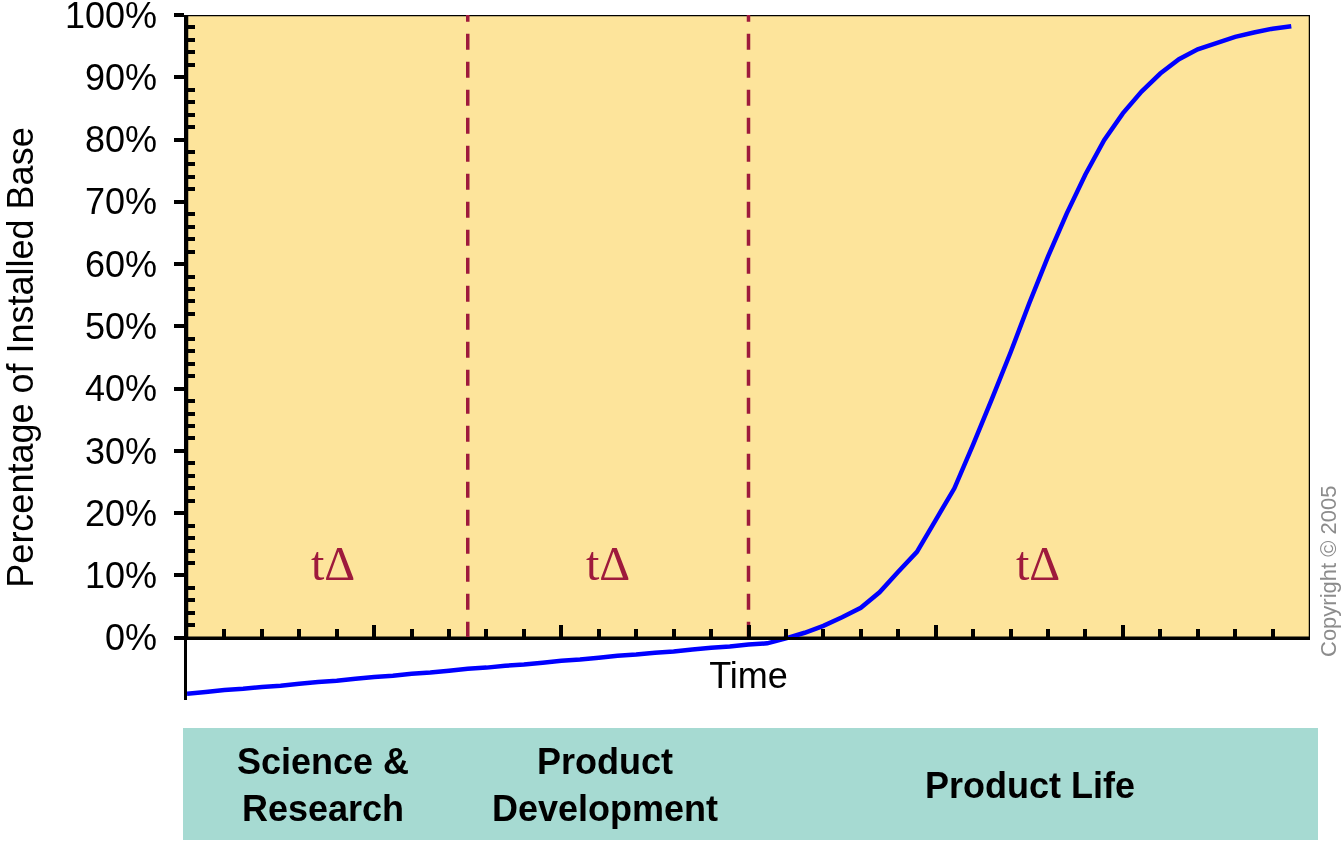 Image resolution: width=1342 pixels, height=841 pixels. I want to click on y-tick-label: 30%, so click(121, 451).